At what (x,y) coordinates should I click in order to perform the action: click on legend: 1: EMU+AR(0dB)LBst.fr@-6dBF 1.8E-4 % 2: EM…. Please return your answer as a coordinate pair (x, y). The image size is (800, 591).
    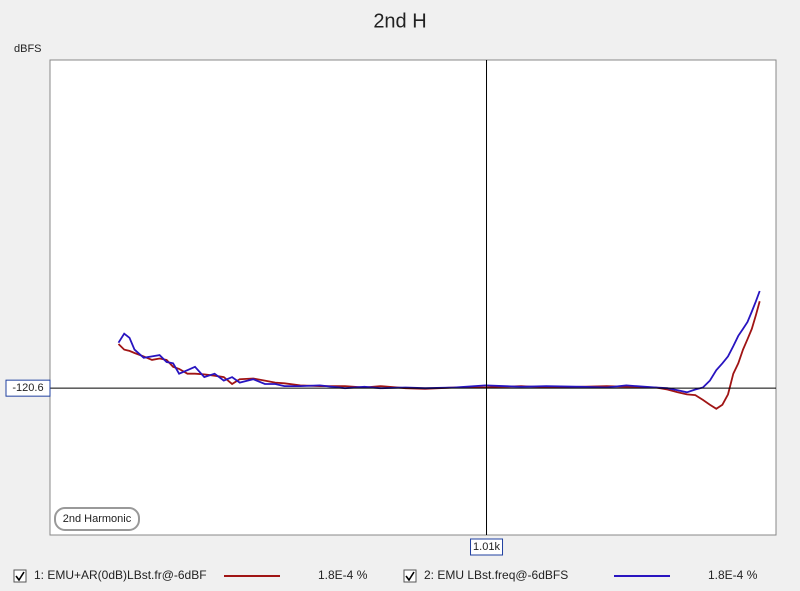
    Looking at the image, I should click on (385, 575).